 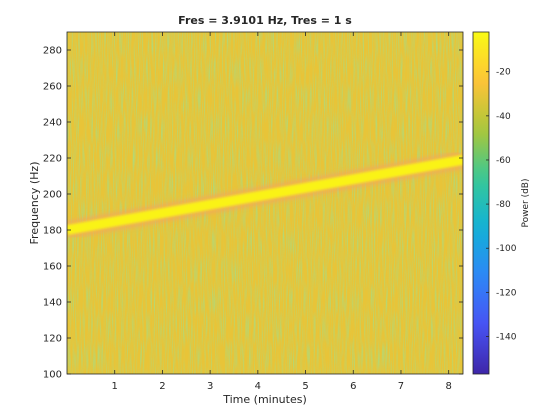 What do you see at coordinates (52, 339) in the screenshot?
I see `y-tick-label: 120` at bounding box center [52, 339].